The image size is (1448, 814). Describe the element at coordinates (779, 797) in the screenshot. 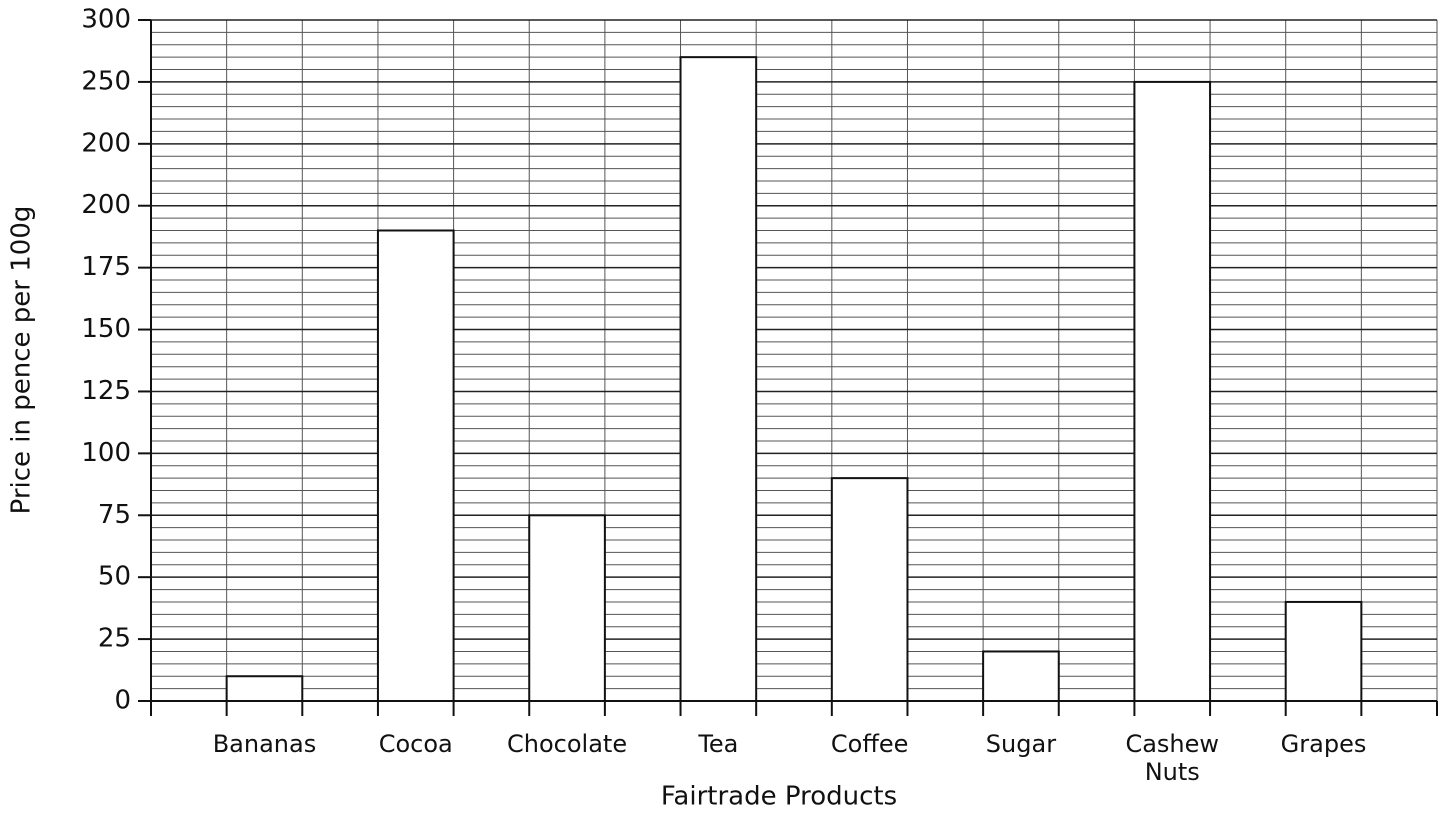

I see `x-axis-title: Fairtrade Products` at that location.